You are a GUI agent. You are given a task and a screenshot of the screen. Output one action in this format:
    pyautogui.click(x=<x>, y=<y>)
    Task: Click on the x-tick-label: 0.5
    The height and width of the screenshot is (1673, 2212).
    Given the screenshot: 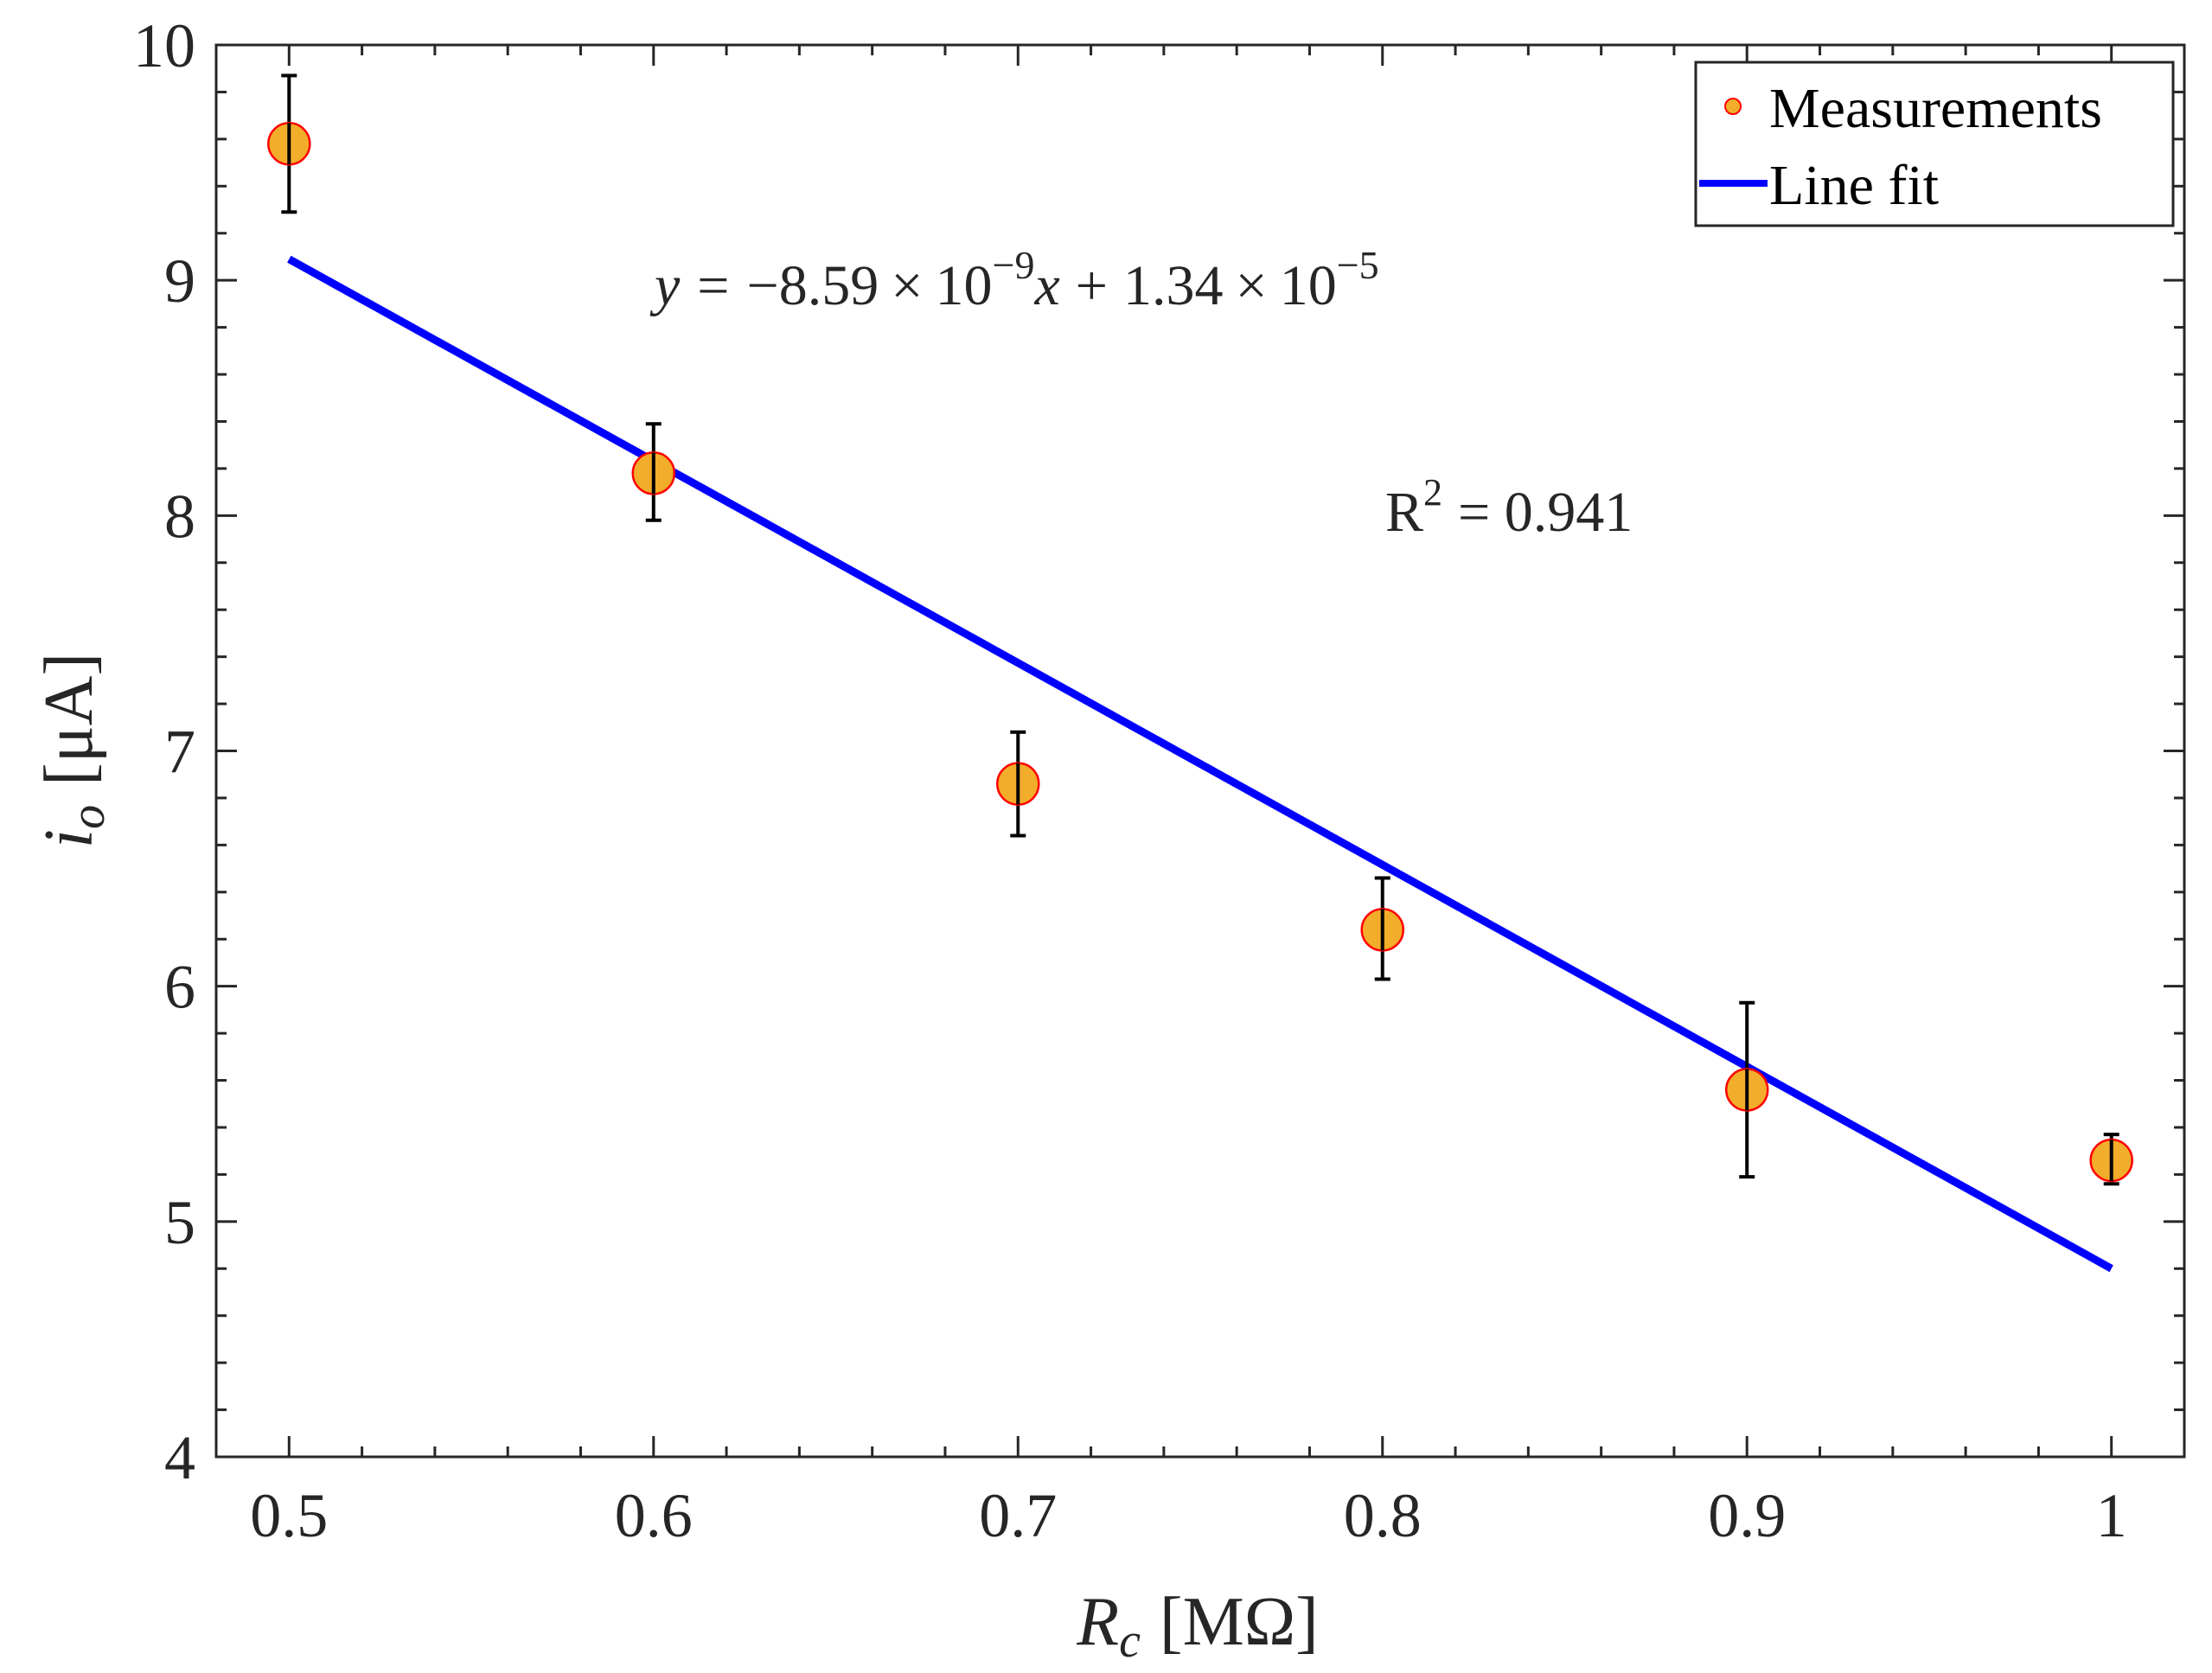 What is the action you would take?
    pyautogui.click(x=289, y=1515)
    